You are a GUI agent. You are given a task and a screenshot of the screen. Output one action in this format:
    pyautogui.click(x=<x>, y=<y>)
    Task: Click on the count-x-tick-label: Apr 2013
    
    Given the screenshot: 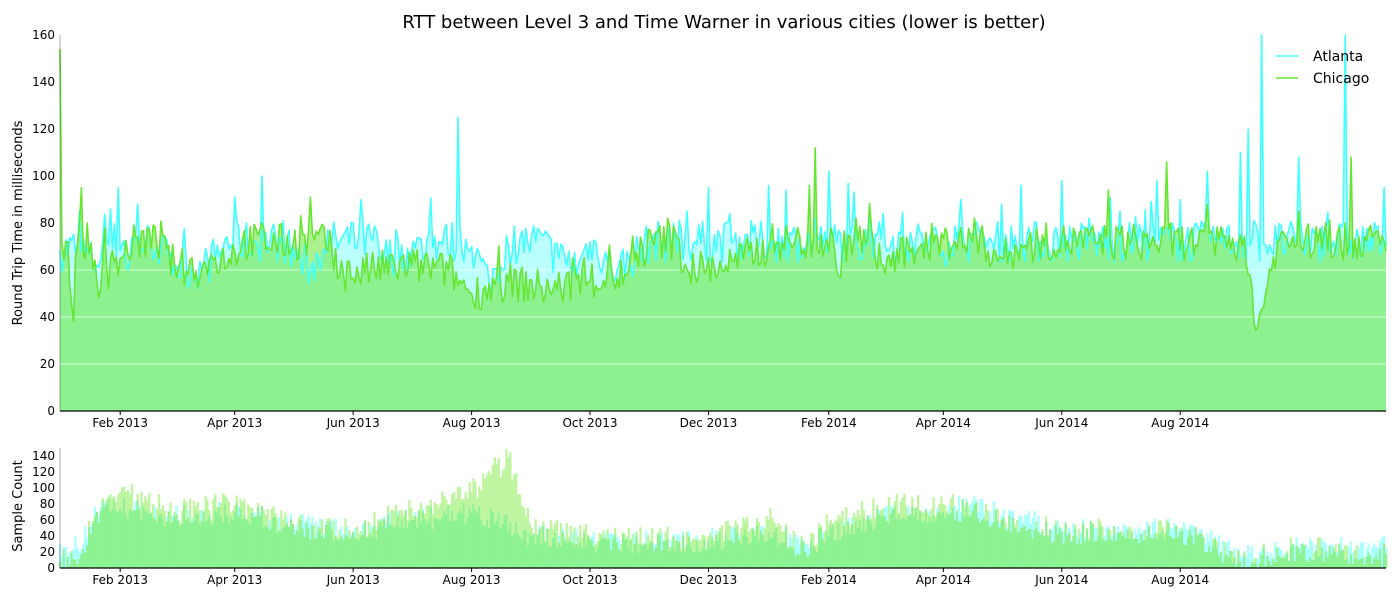 What is the action you would take?
    pyautogui.click(x=234, y=580)
    